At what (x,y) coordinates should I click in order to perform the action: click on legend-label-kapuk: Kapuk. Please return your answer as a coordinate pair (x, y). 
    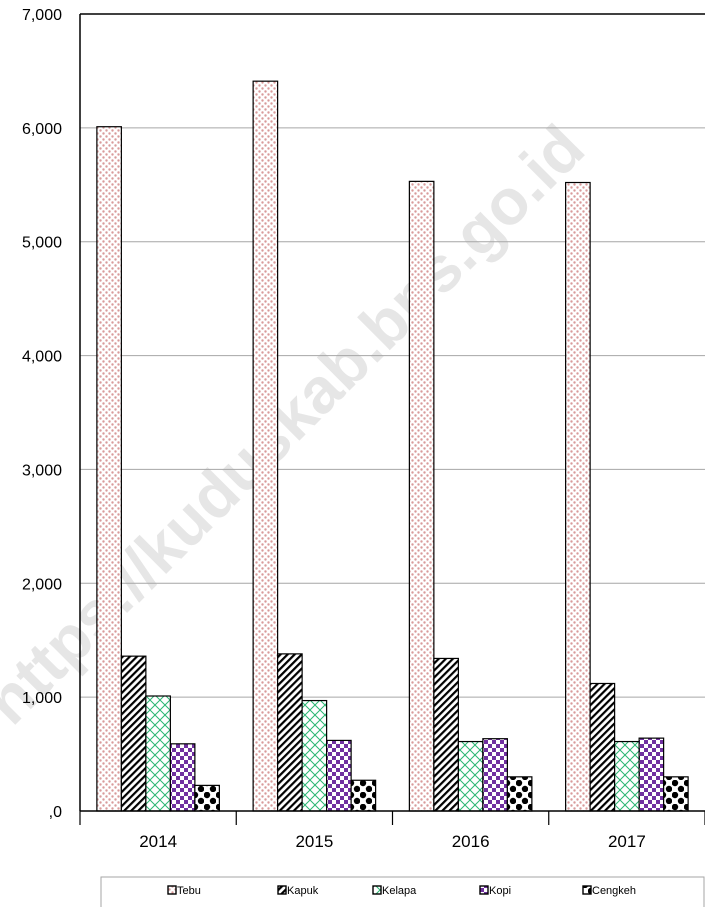
    Looking at the image, I should click on (303, 891).